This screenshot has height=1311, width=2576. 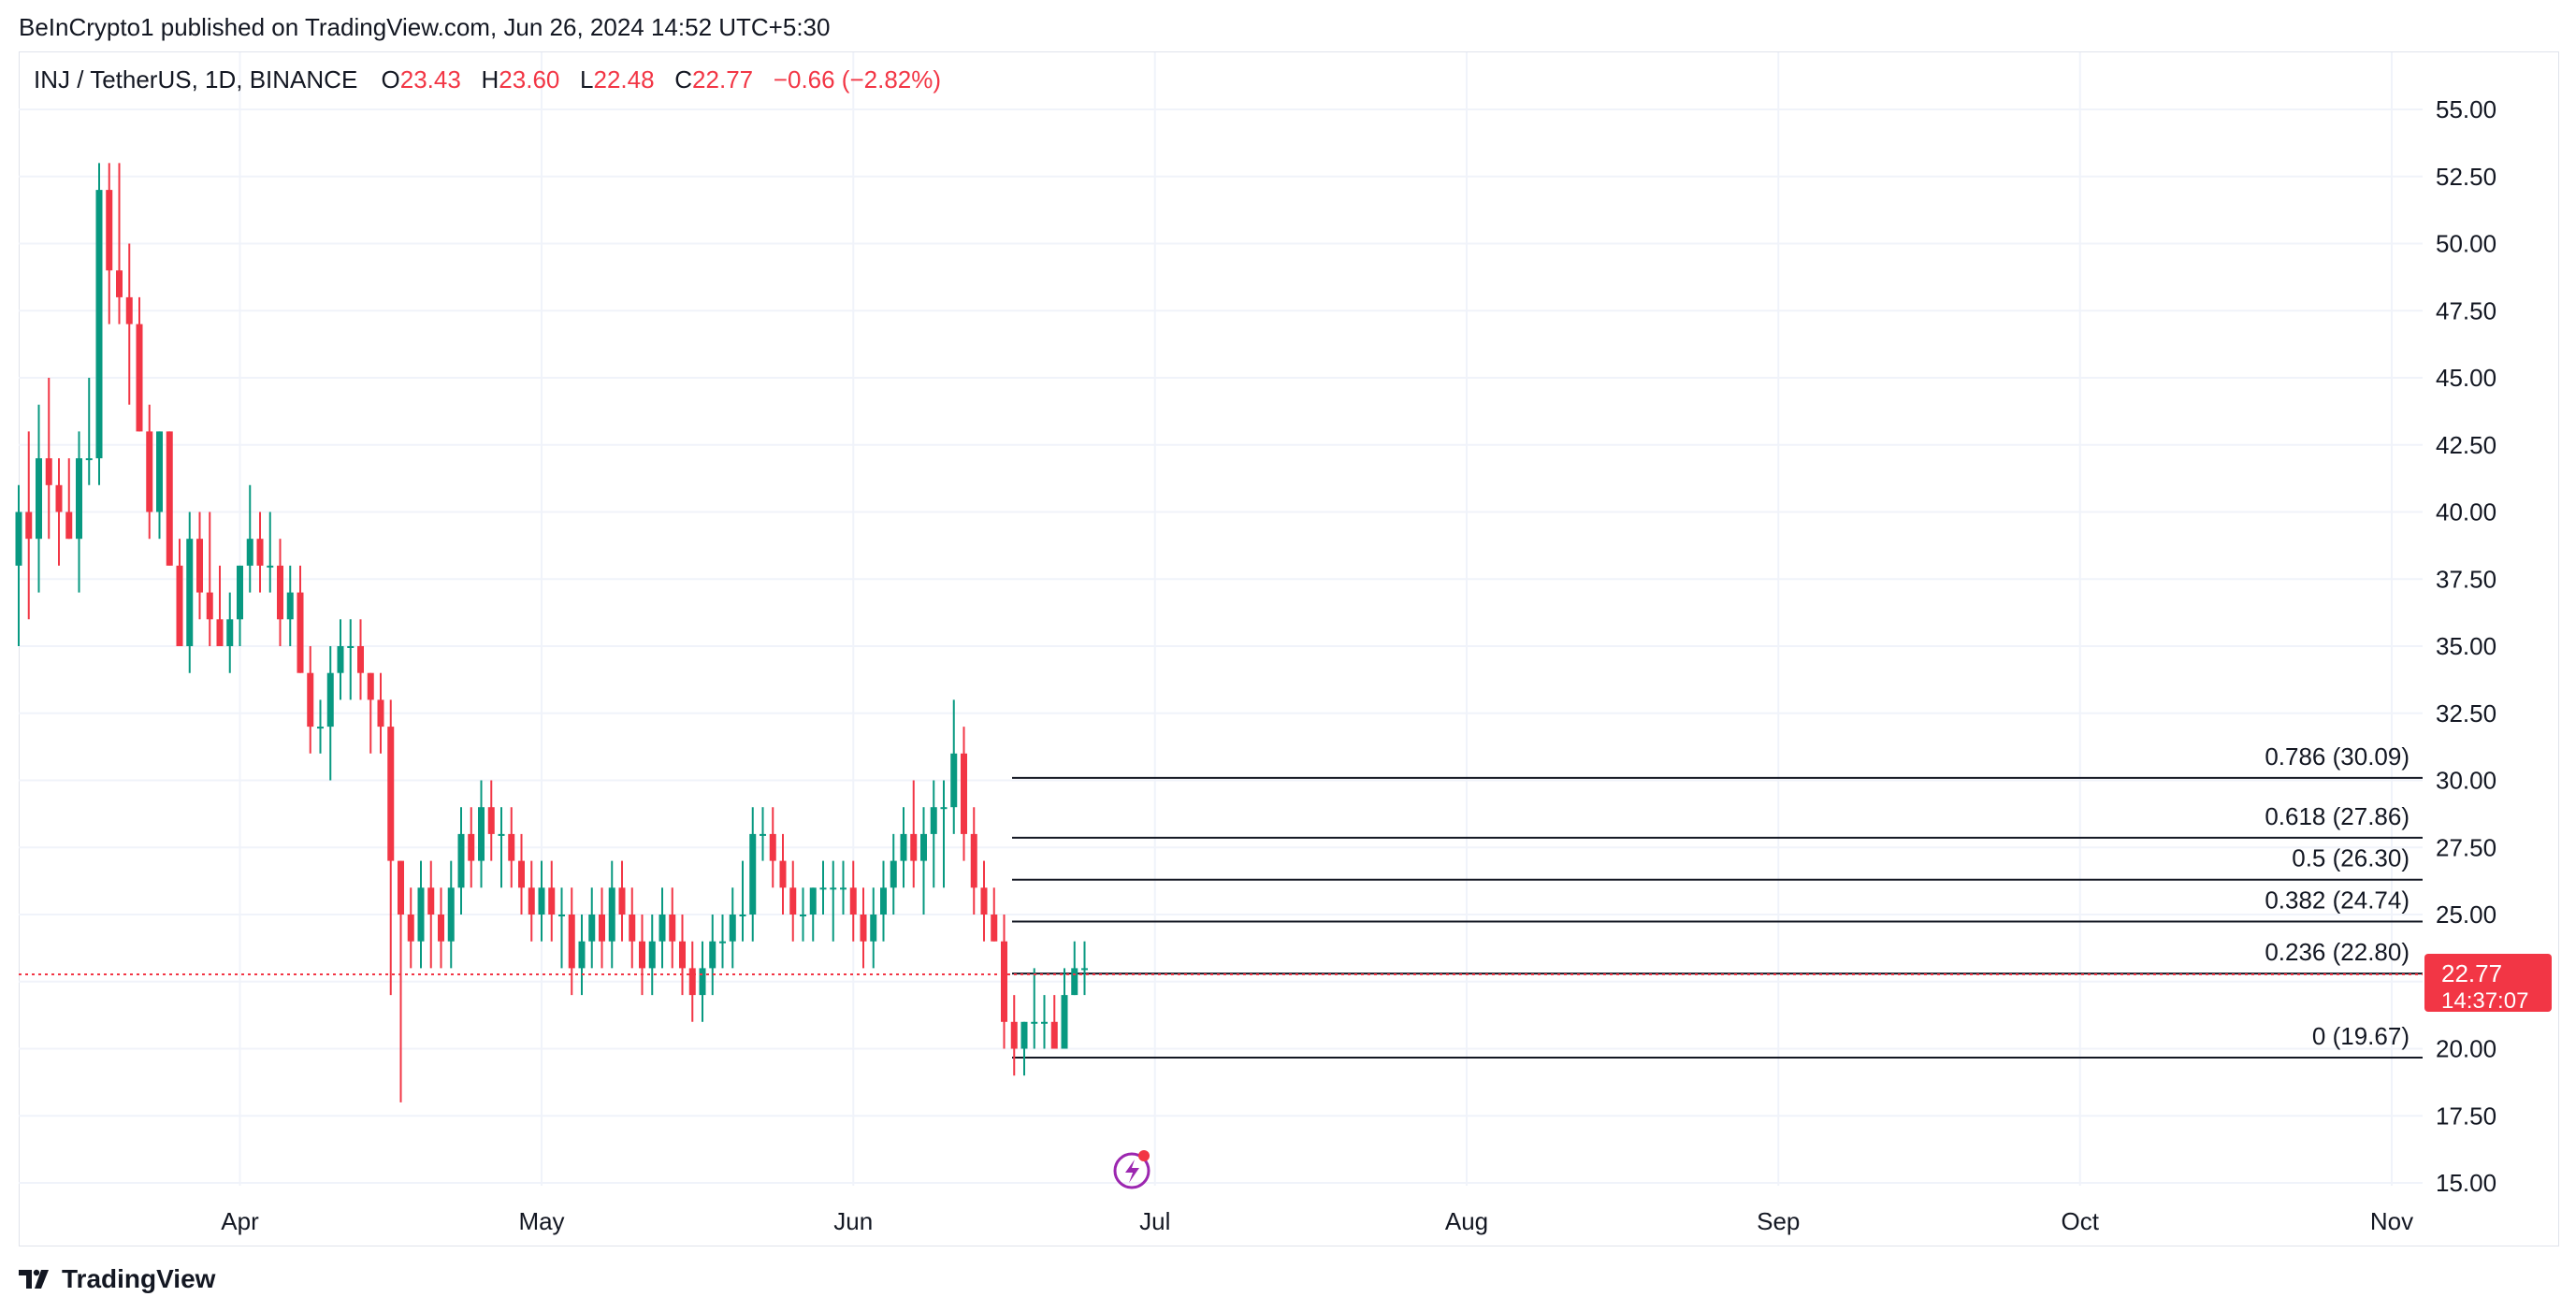 I want to click on fib-level-label: 0.618 (27.86), so click(x=2337, y=816).